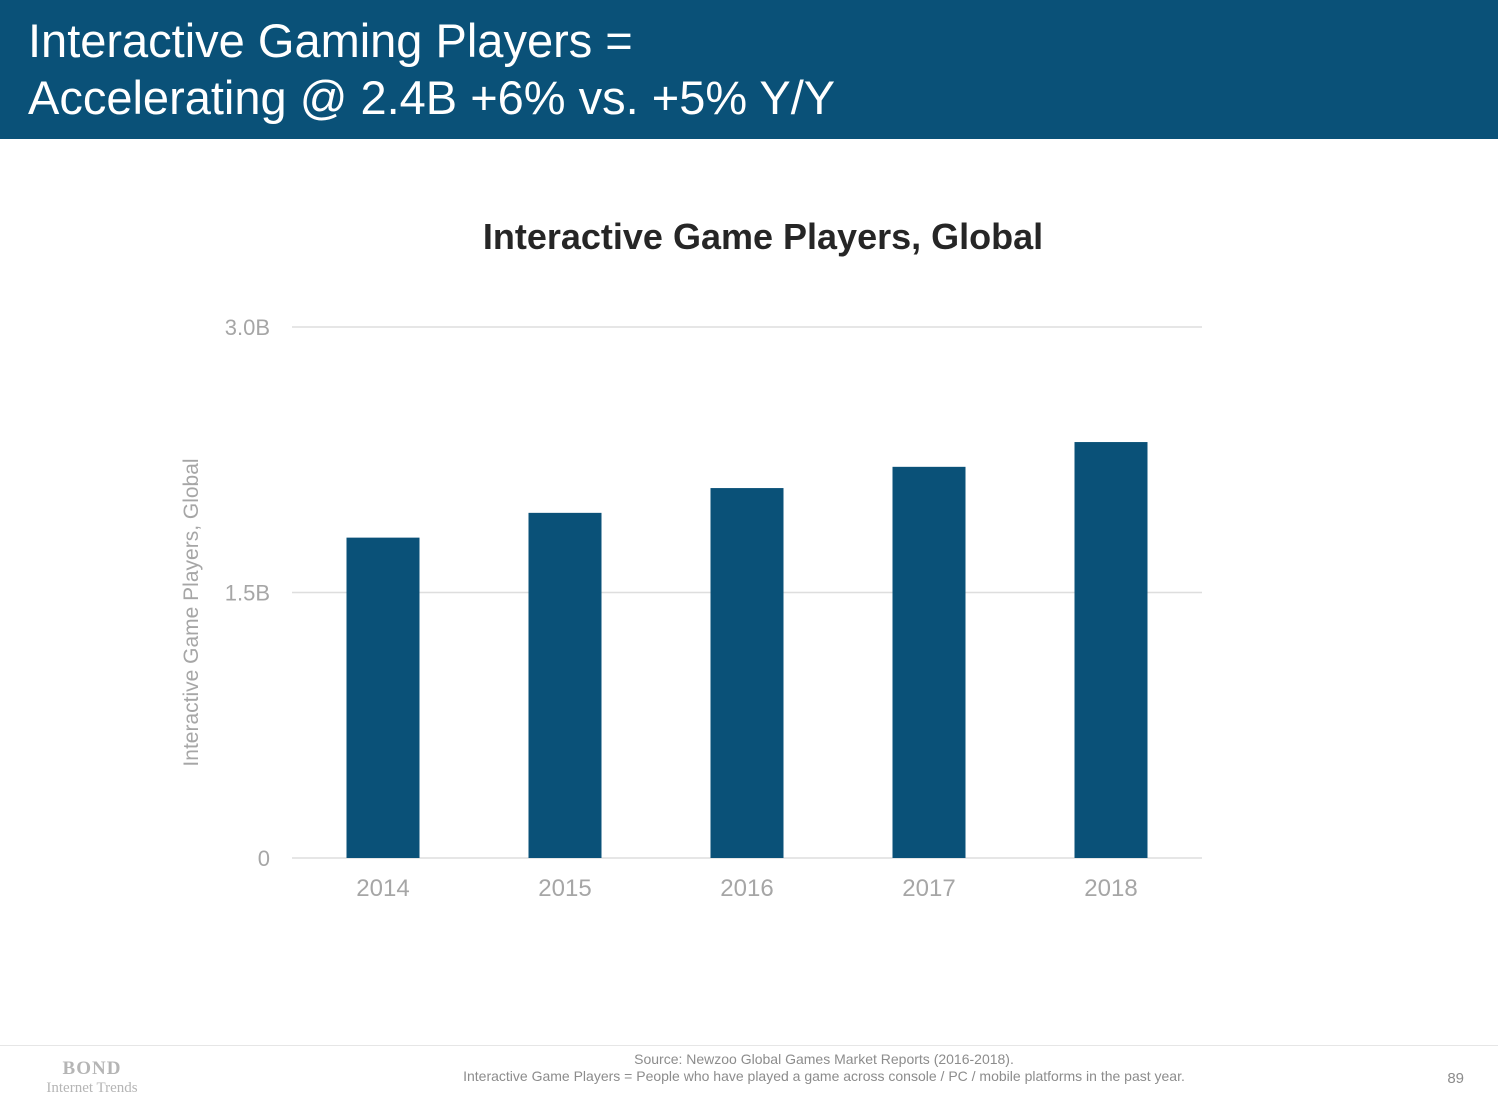 The image size is (1498, 1094). Describe the element at coordinates (432, 97) in the screenshot. I see `headline-line-2: Accelerating @ 2.4B +6% vs. +5% Y/Y` at that location.